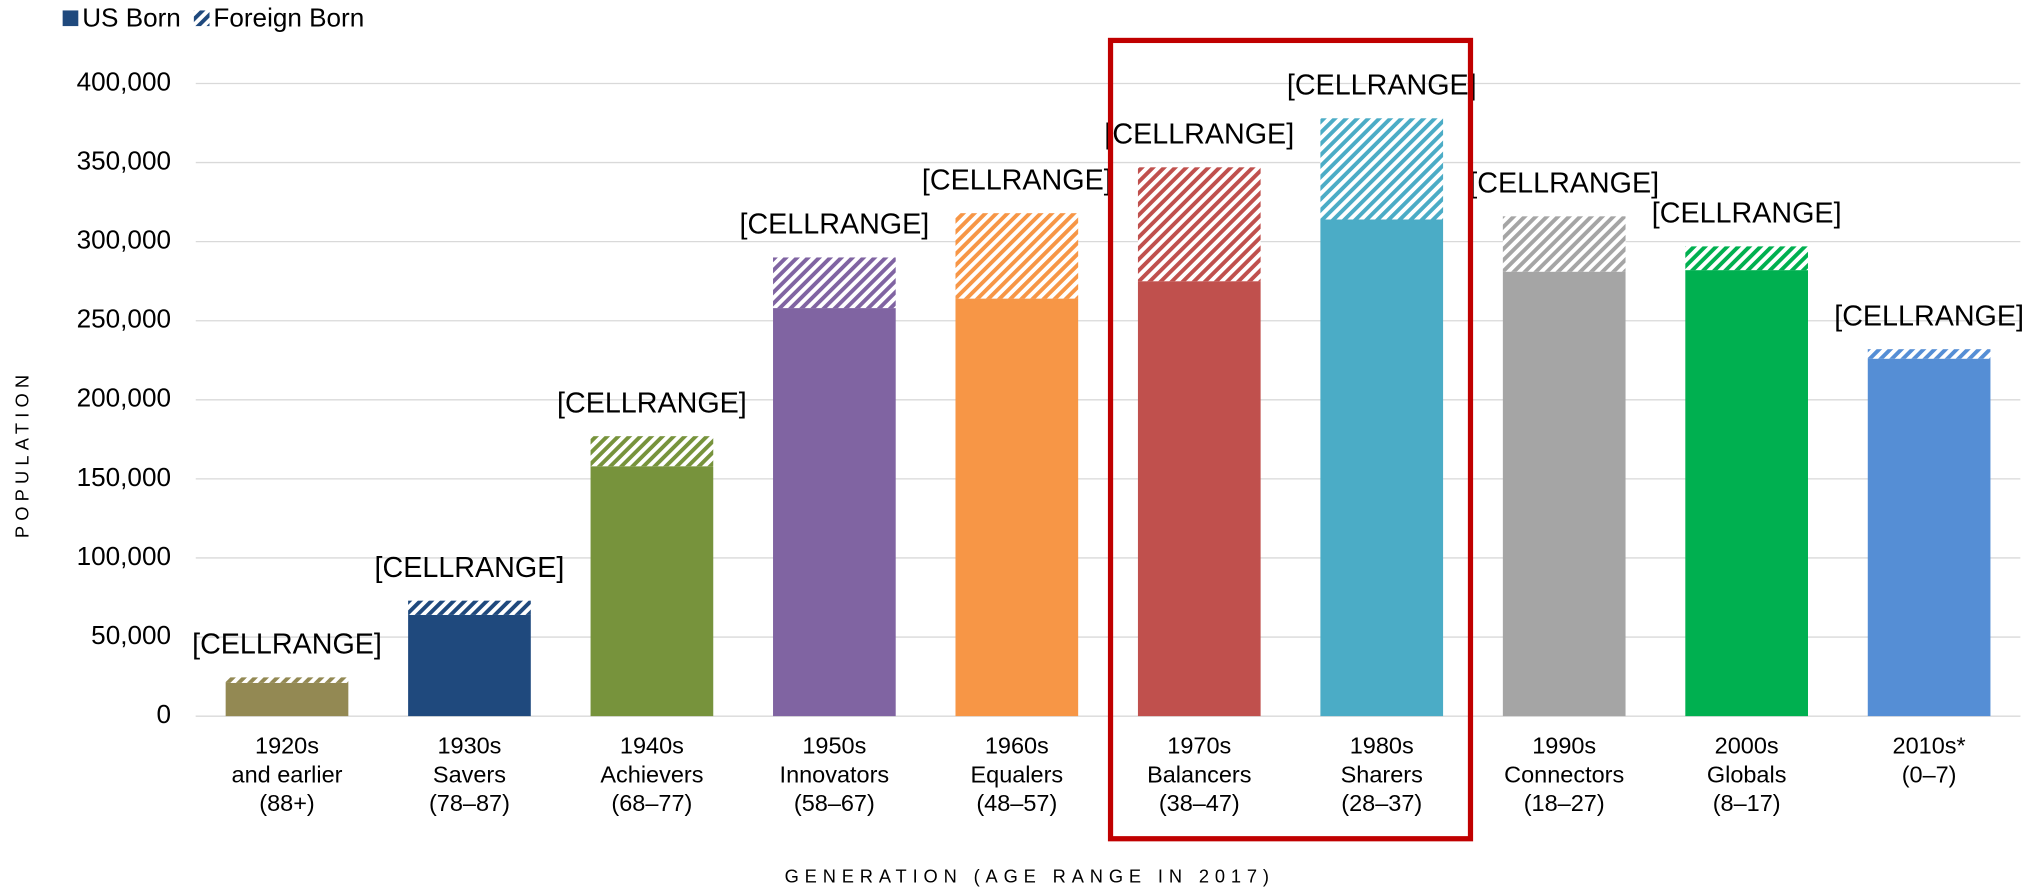 The image size is (2036, 887). What do you see at coordinates (287, 746) in the screenshot?
I see `x-tick-label: 1920s` at bounding box center [287, 746].